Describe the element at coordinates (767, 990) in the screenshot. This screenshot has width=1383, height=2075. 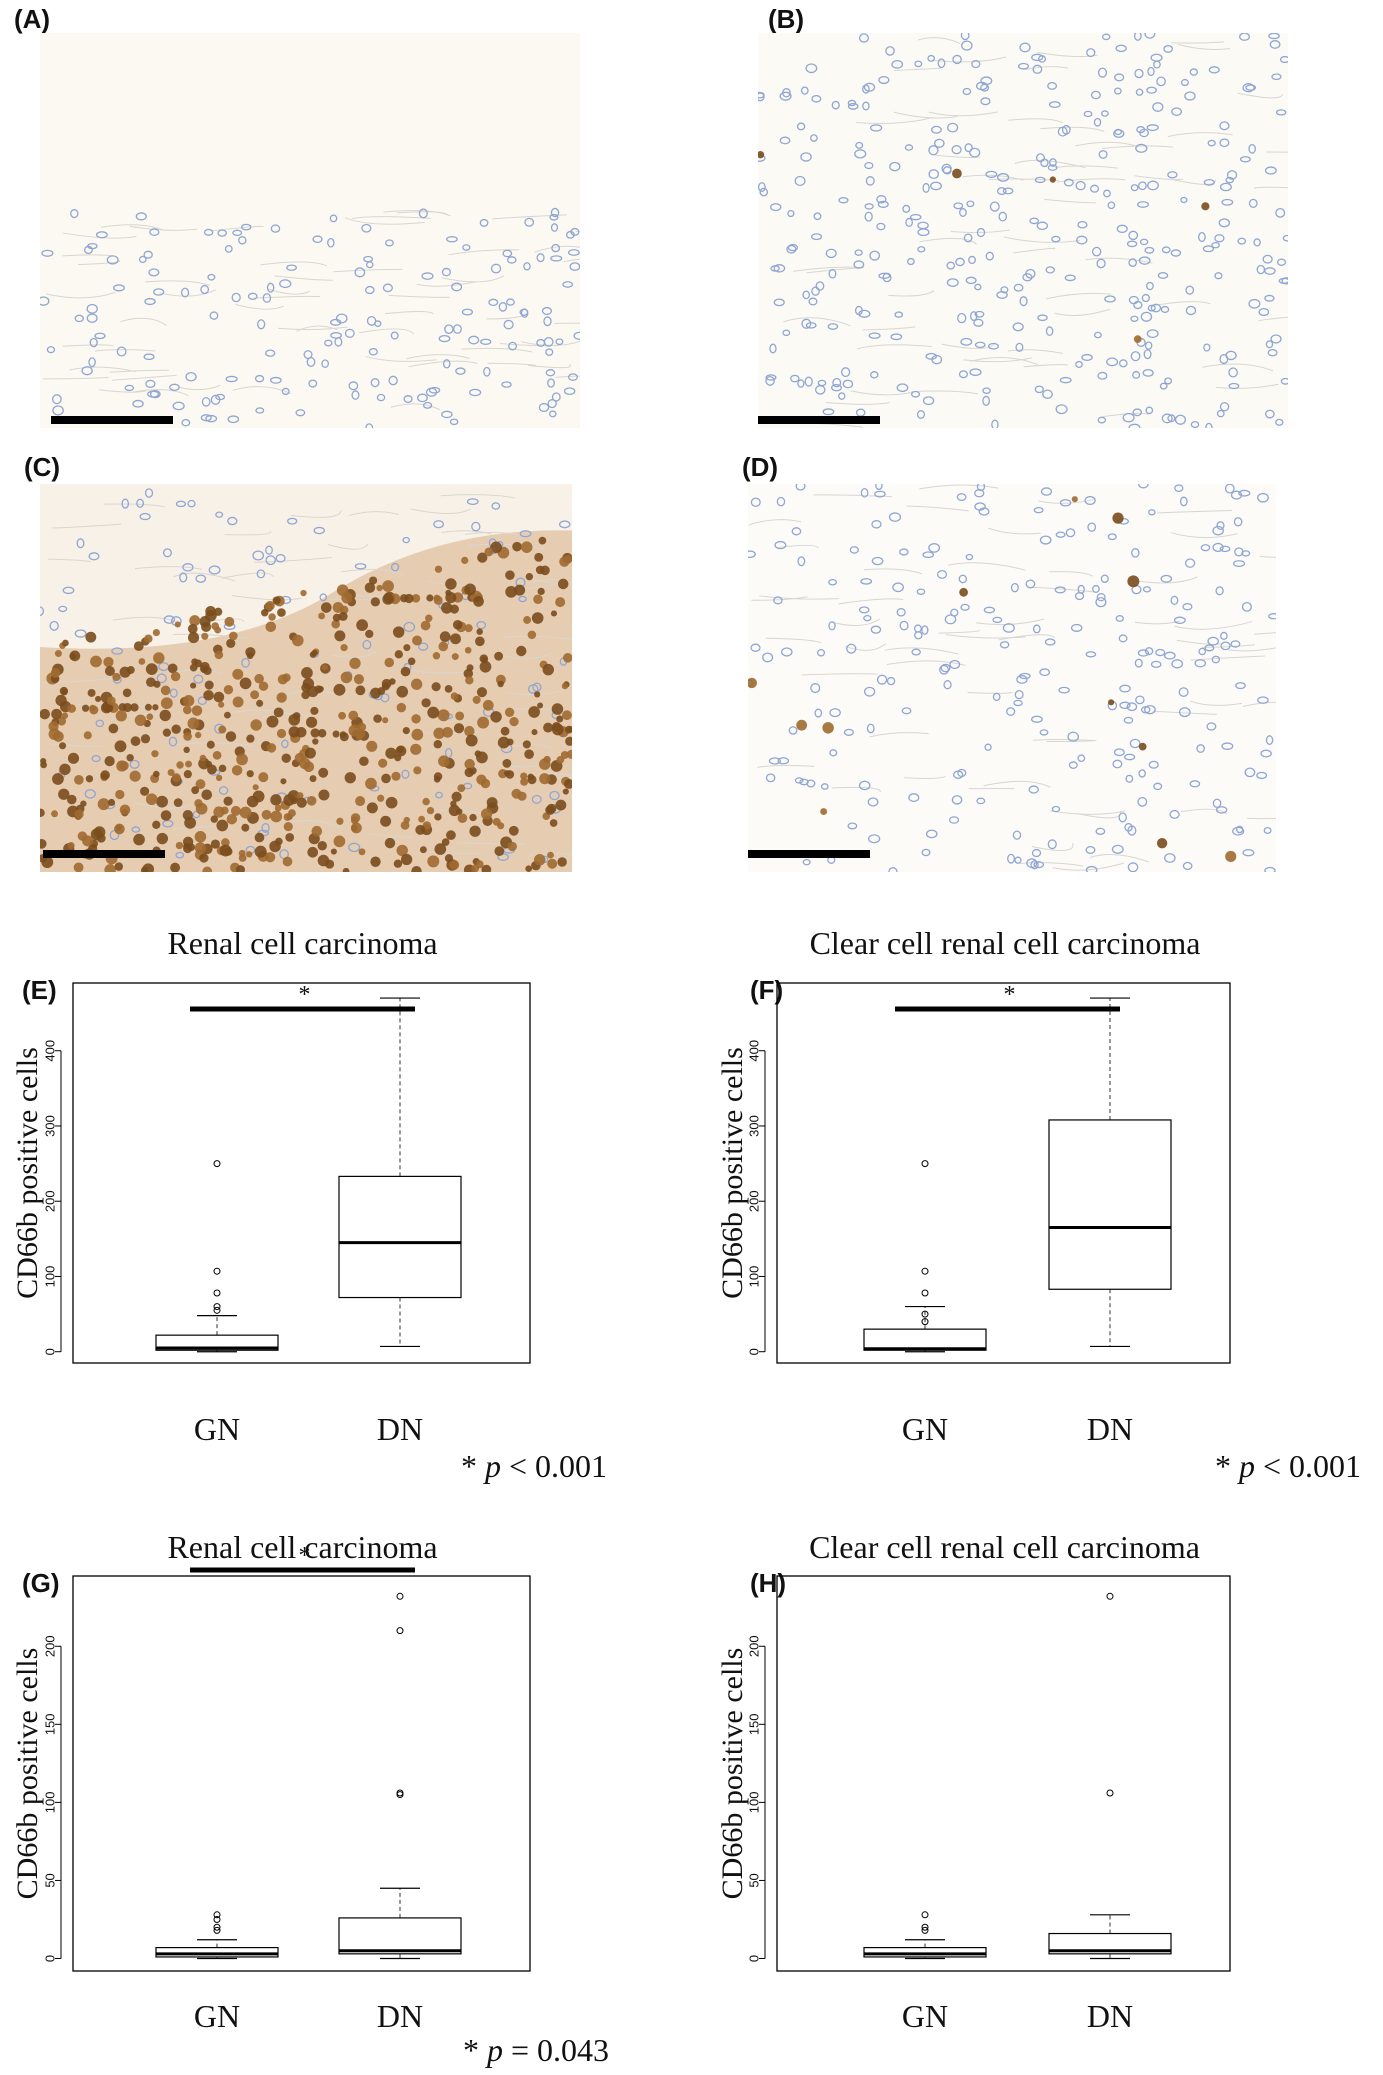
I see `panel-label-f: (F)` at that location.